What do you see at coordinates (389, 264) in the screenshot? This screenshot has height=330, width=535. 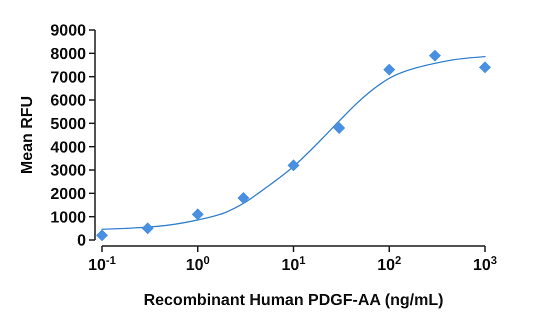 I see `x-tick-label: 10$^{2}$` at bounding box center [389, 264].